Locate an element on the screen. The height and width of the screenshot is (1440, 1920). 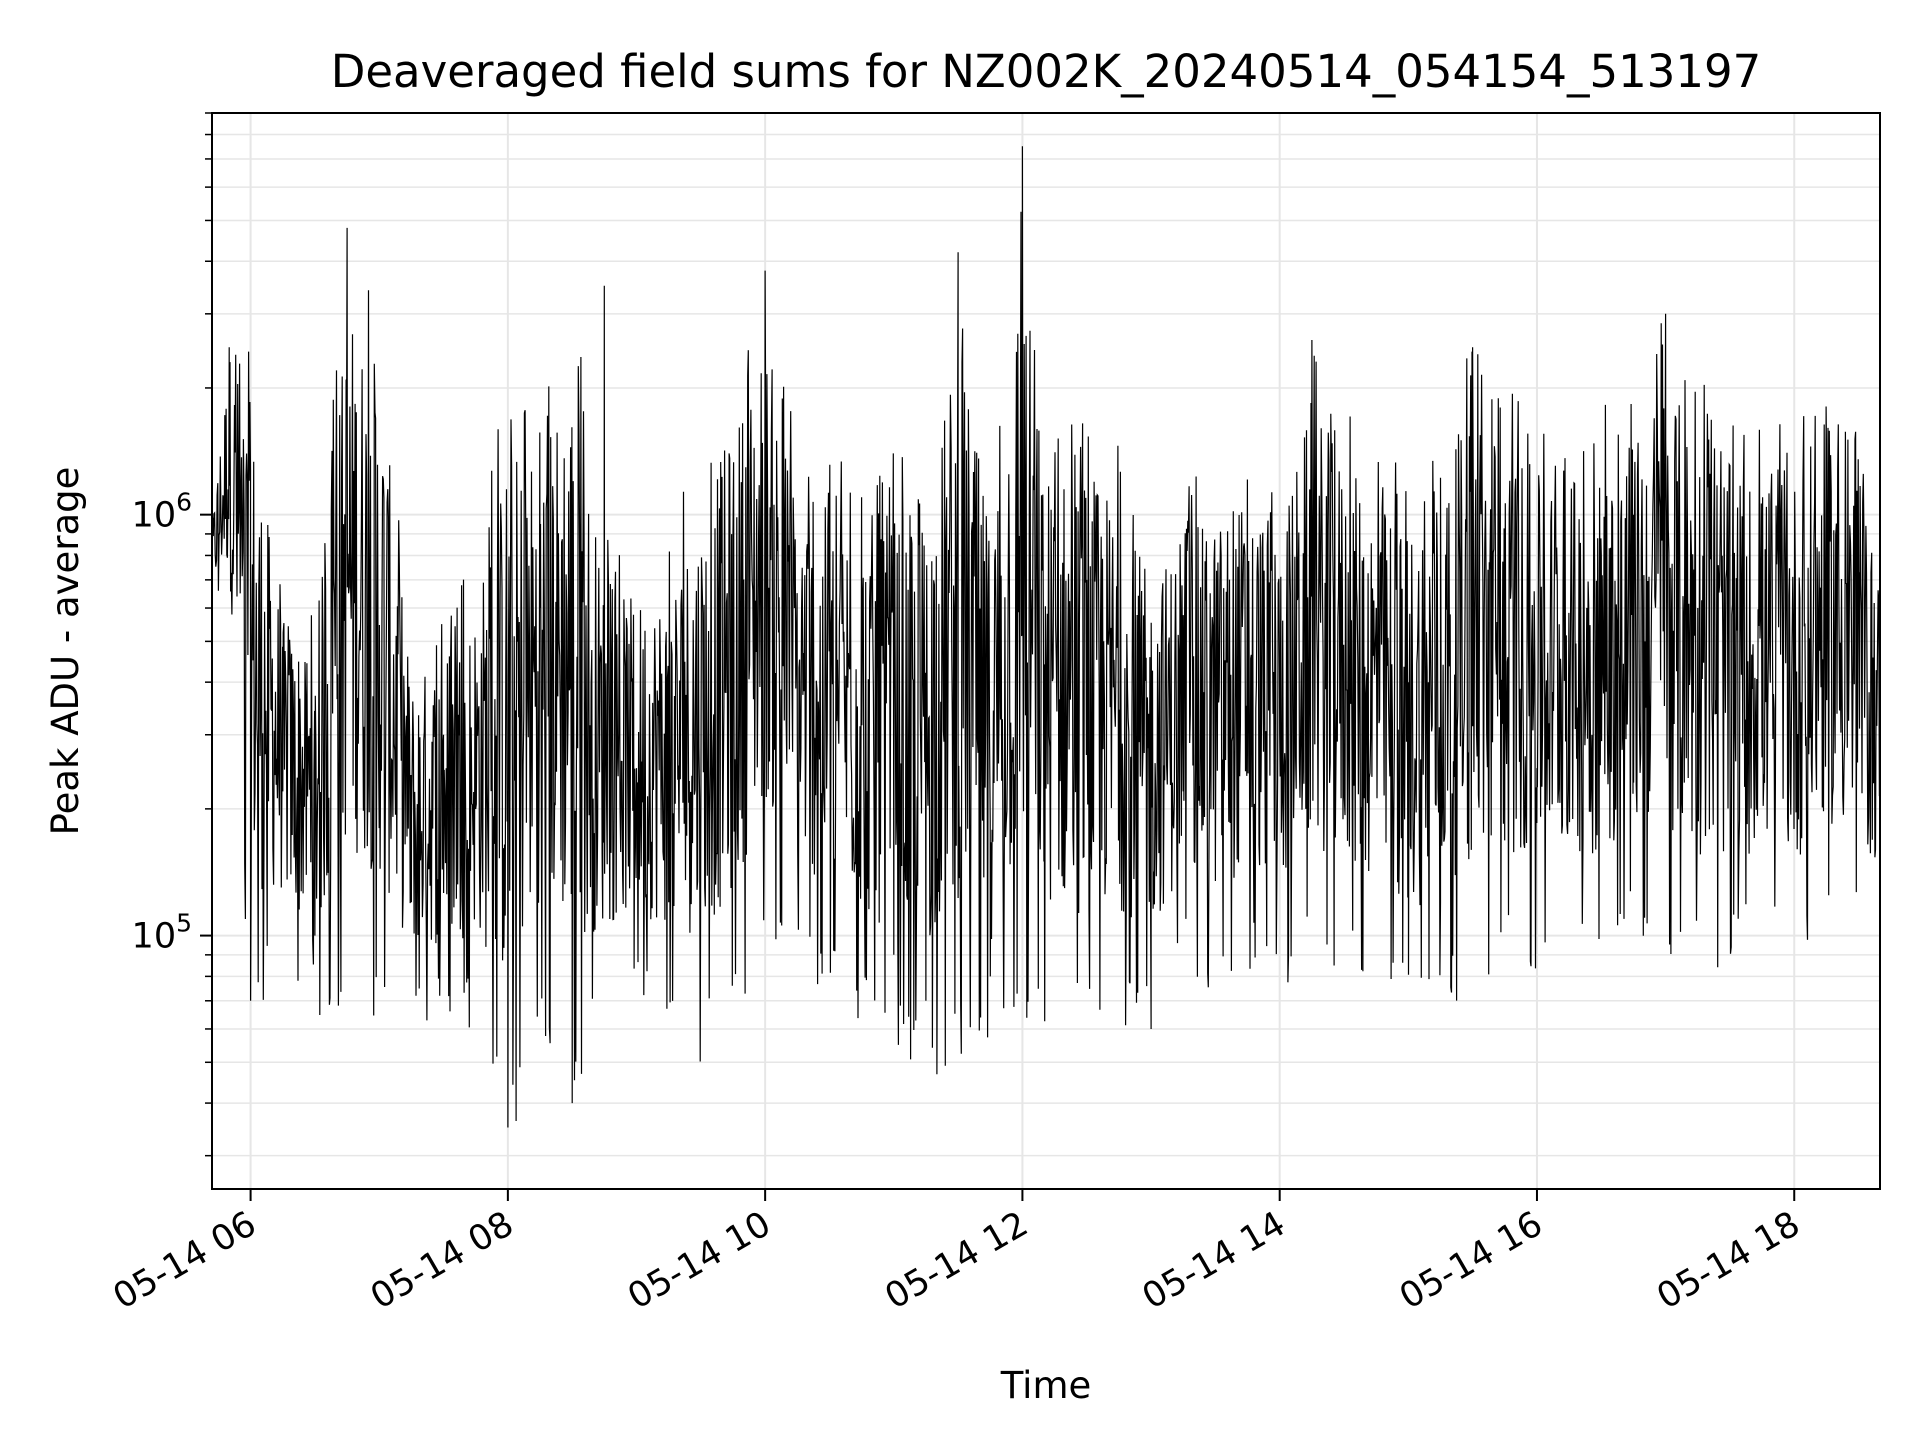
y-tick-label: 10⁶ is located at coordinates (162, 512).